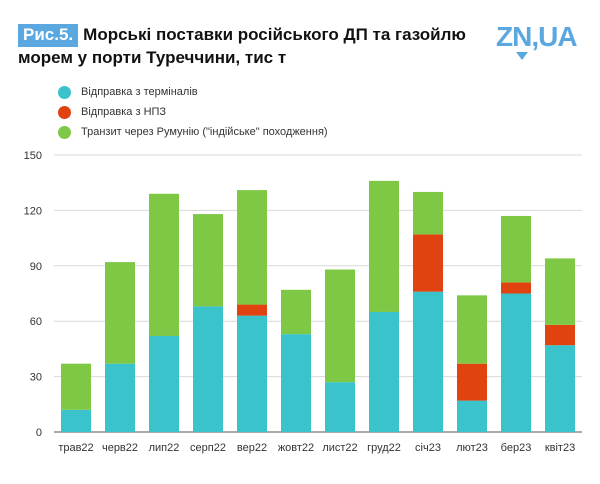  Describe the element at coordinates (48, 35) in the screenshot. I see `figure-label: Рис.5.` at that location.